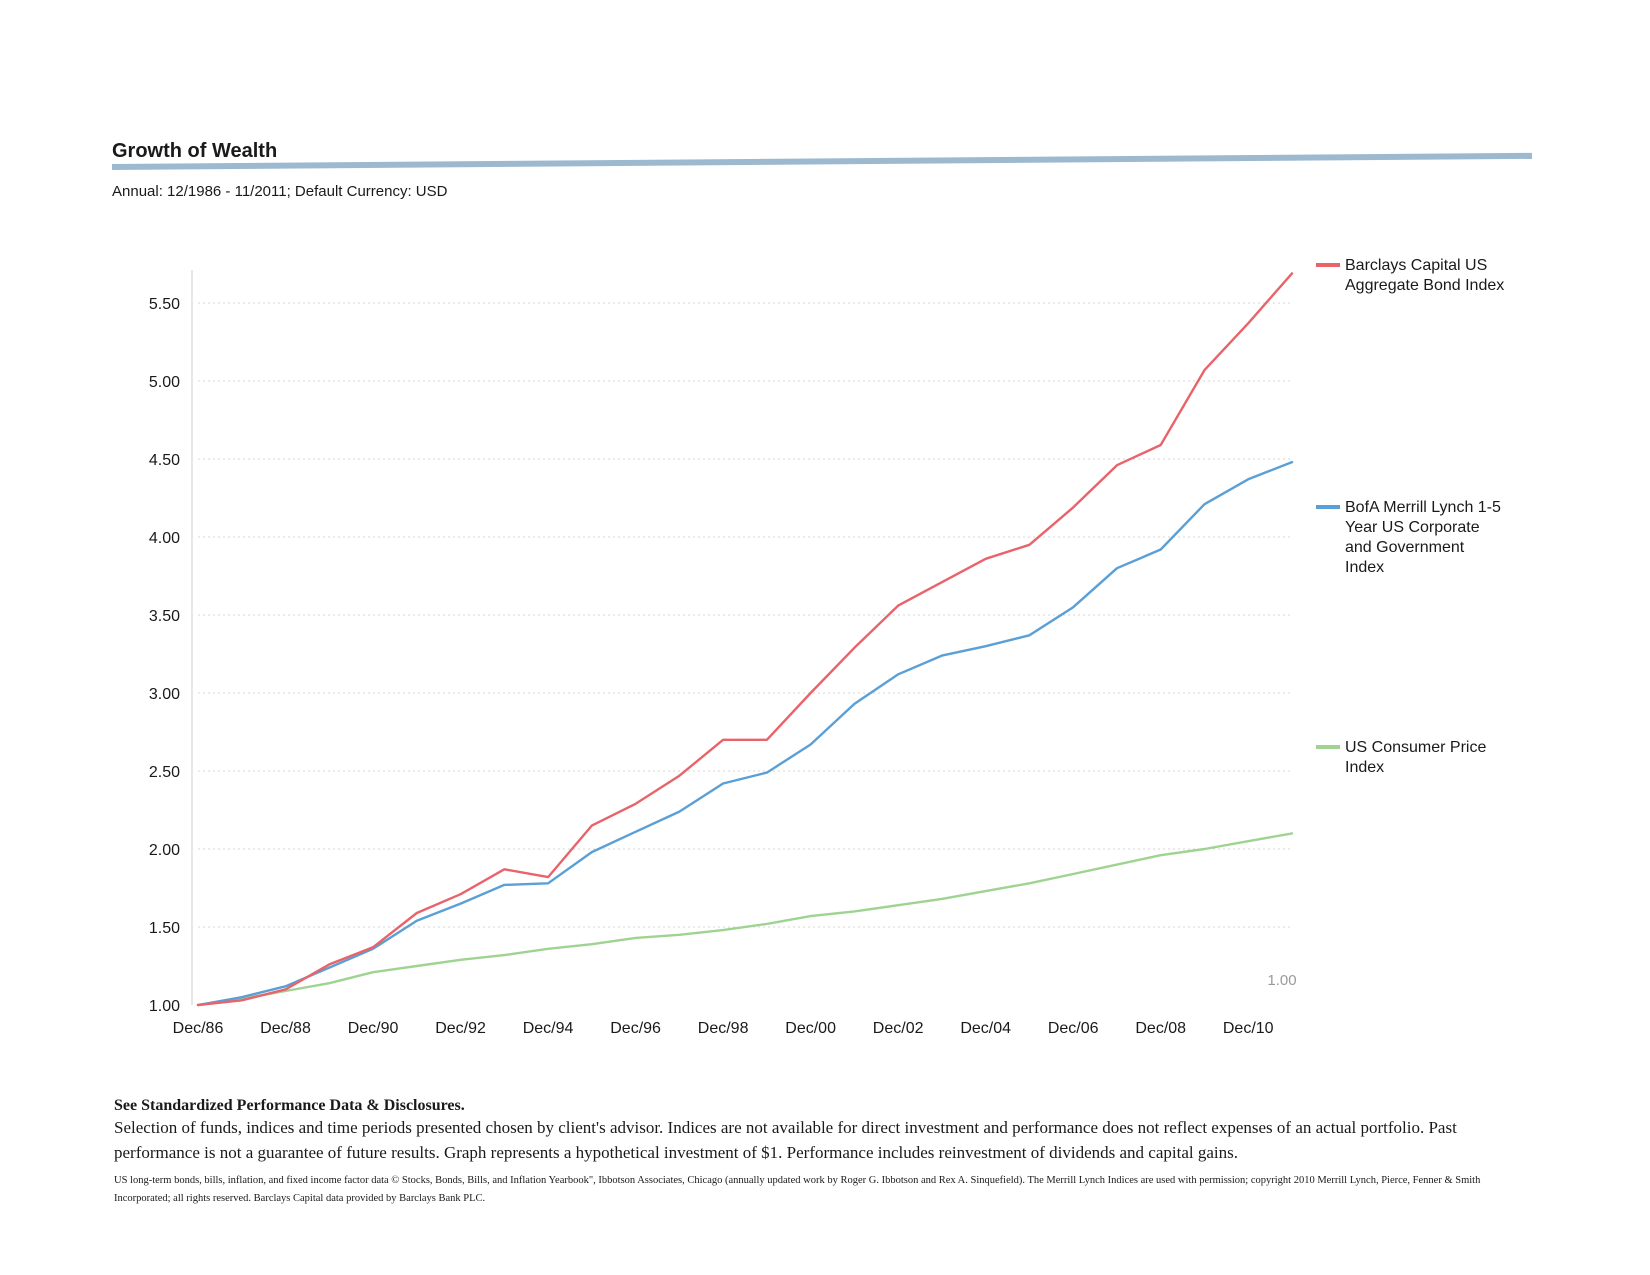 This screenshot has width=1650, height=1275. I want to click on x-tick-label: Dec/06, so click(1073, 1028).